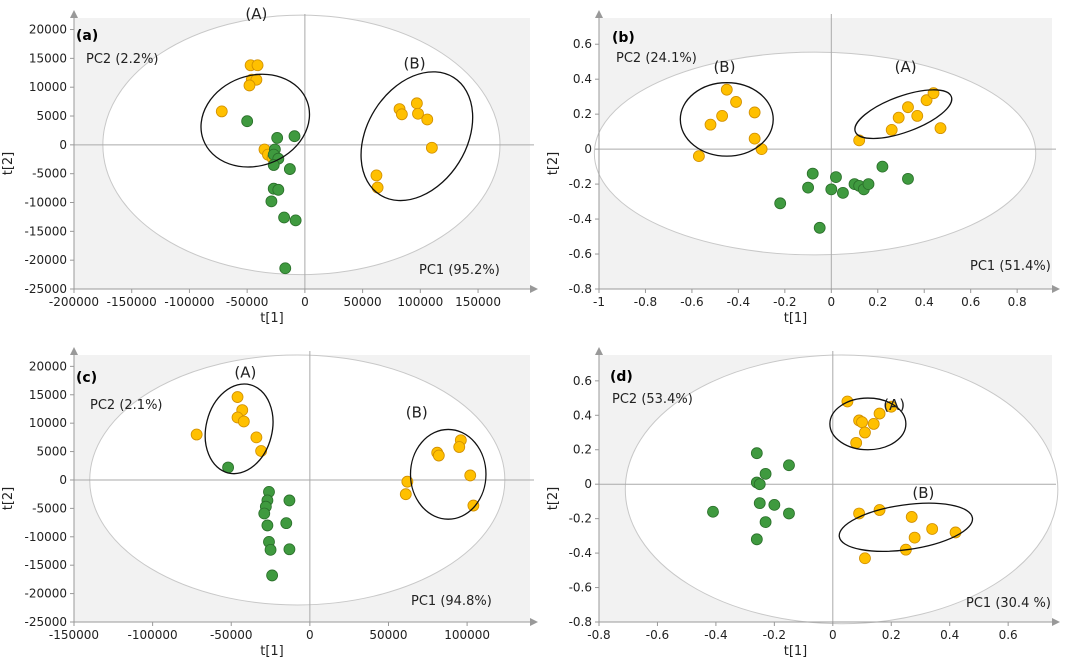 Image resolution: width=1065 pixels, height=668 pixels. Describe the element at coordinates (126, 405) in the screenshot. I see `pc2-variance-label: PC2 (2.1%)` at that location.